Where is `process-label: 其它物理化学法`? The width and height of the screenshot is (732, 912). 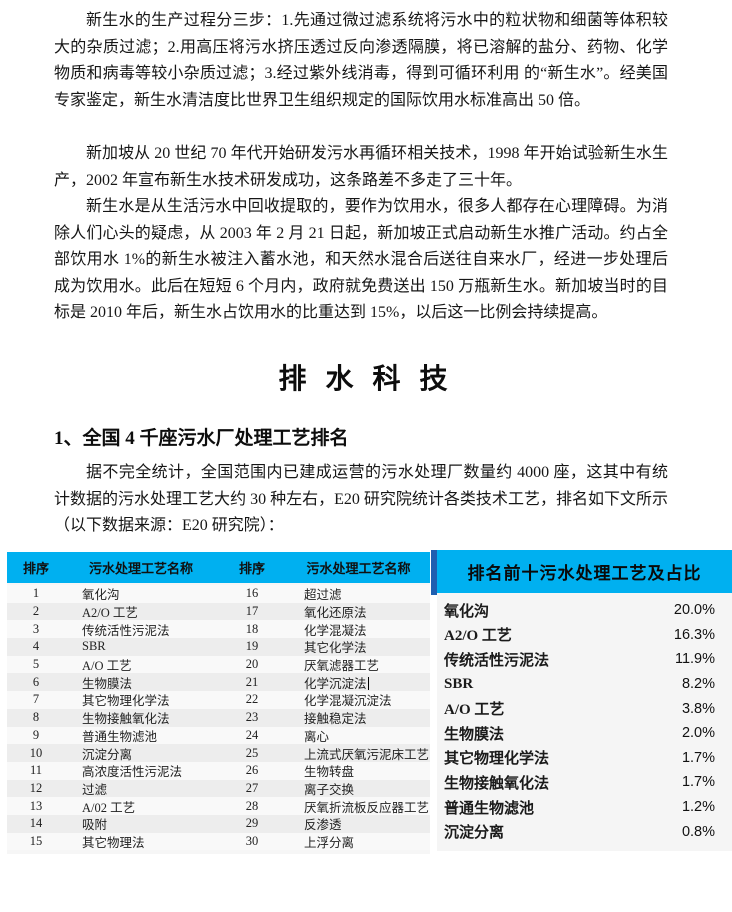 process-label: 其它物理化学法 is located at coordinates (497, 759).